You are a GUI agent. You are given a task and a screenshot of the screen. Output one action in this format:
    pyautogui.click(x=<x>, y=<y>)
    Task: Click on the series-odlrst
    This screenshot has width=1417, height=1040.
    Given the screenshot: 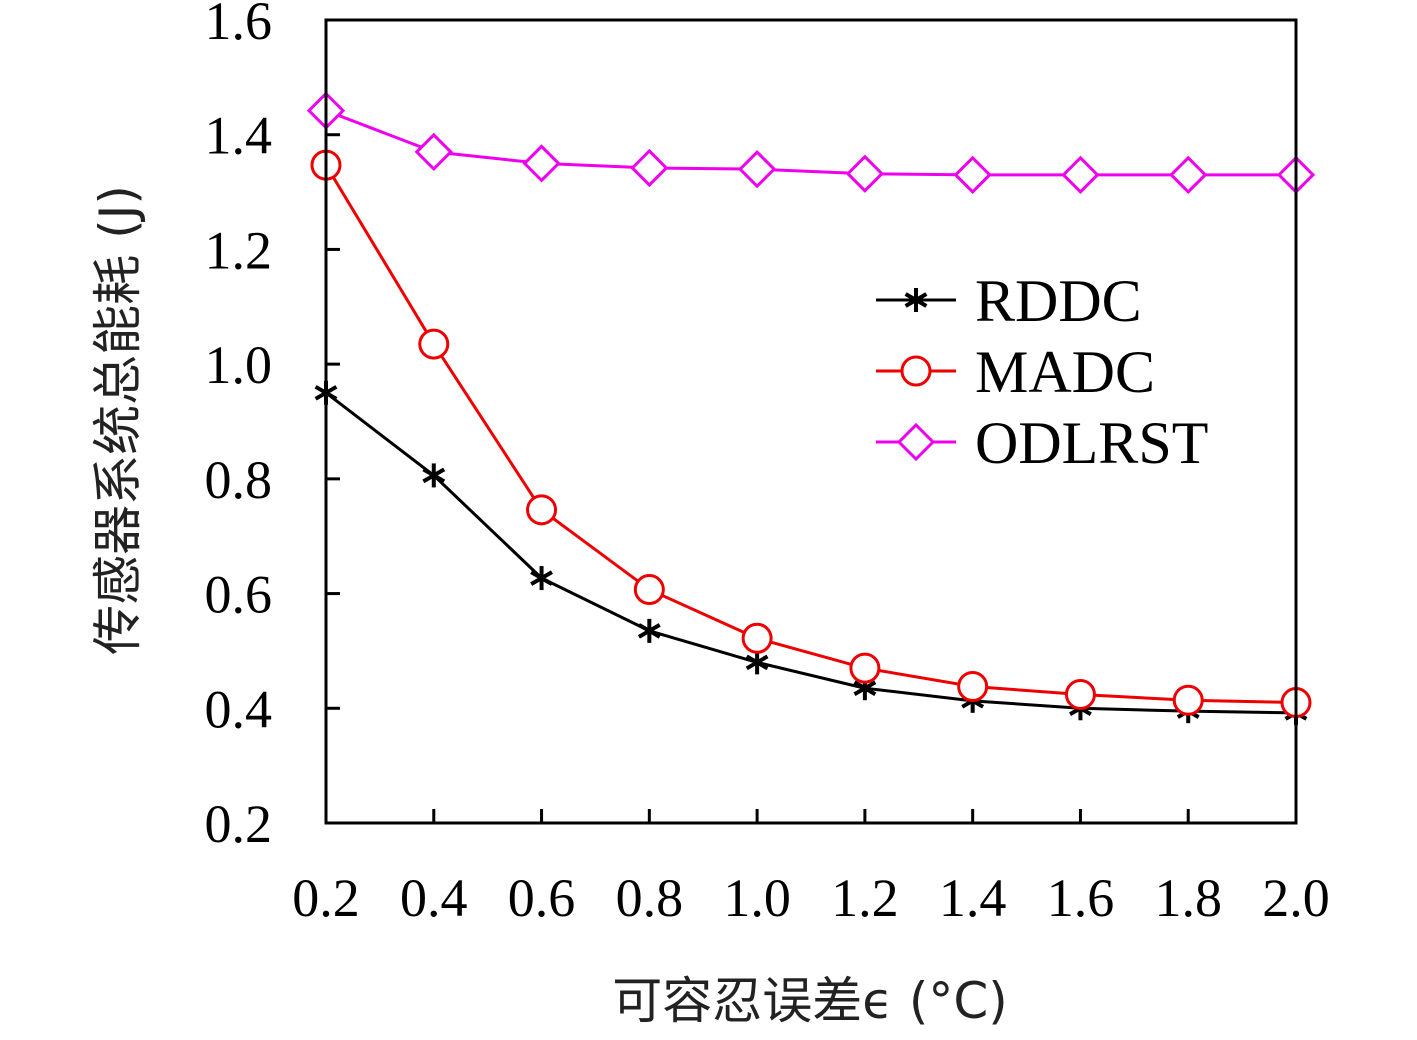 What is the action you would take?
    pyautogui.click(x=811, y=142)
    